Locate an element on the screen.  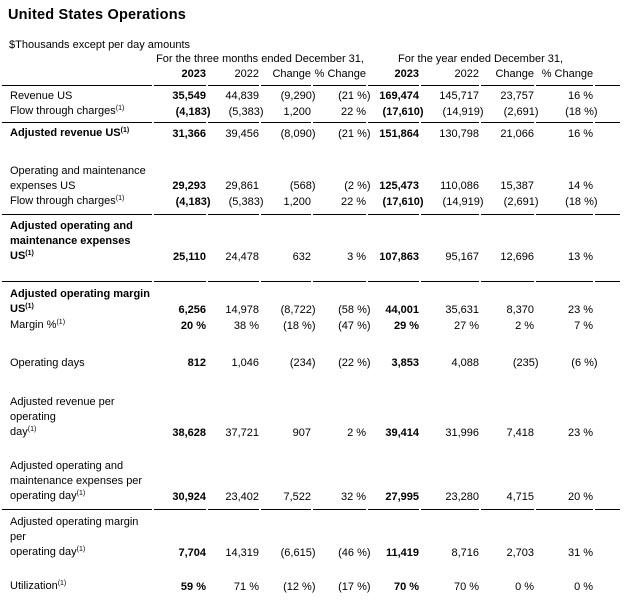
value: 6,256 is located at coordinates (192, 310).